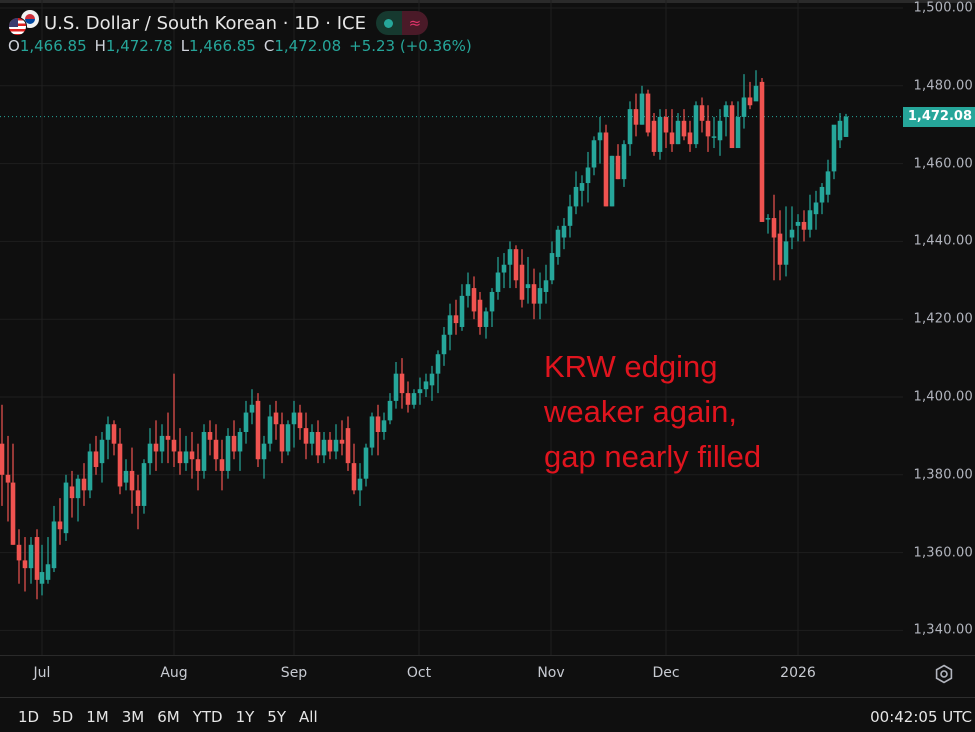  I want to click on time-tick-label: Oct, so click(419, 673).